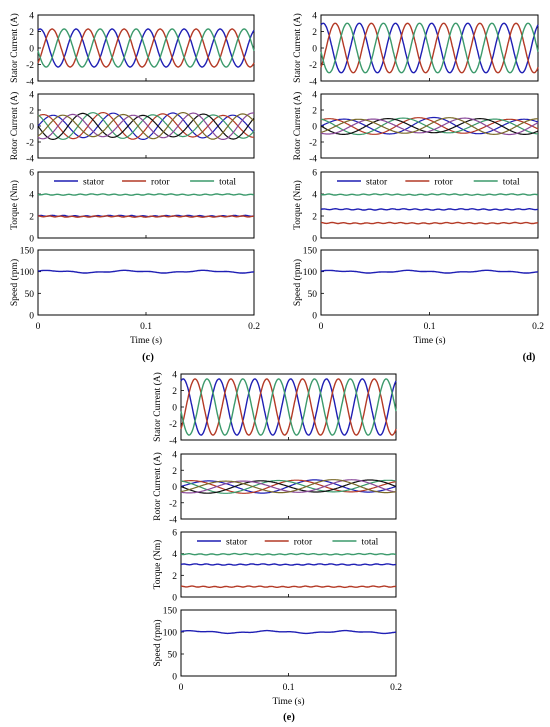  I want to click on panel-label: (e), so click(289, 717).